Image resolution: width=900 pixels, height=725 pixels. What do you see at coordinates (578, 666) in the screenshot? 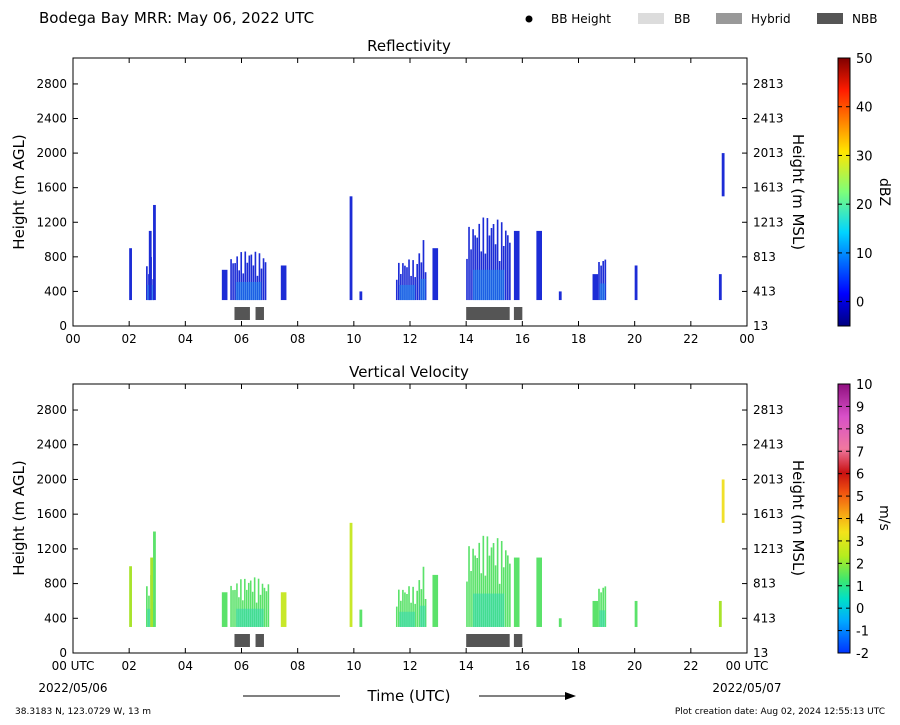
I see `velocity-xtick-label: 18` at bounding box center [578, 666].